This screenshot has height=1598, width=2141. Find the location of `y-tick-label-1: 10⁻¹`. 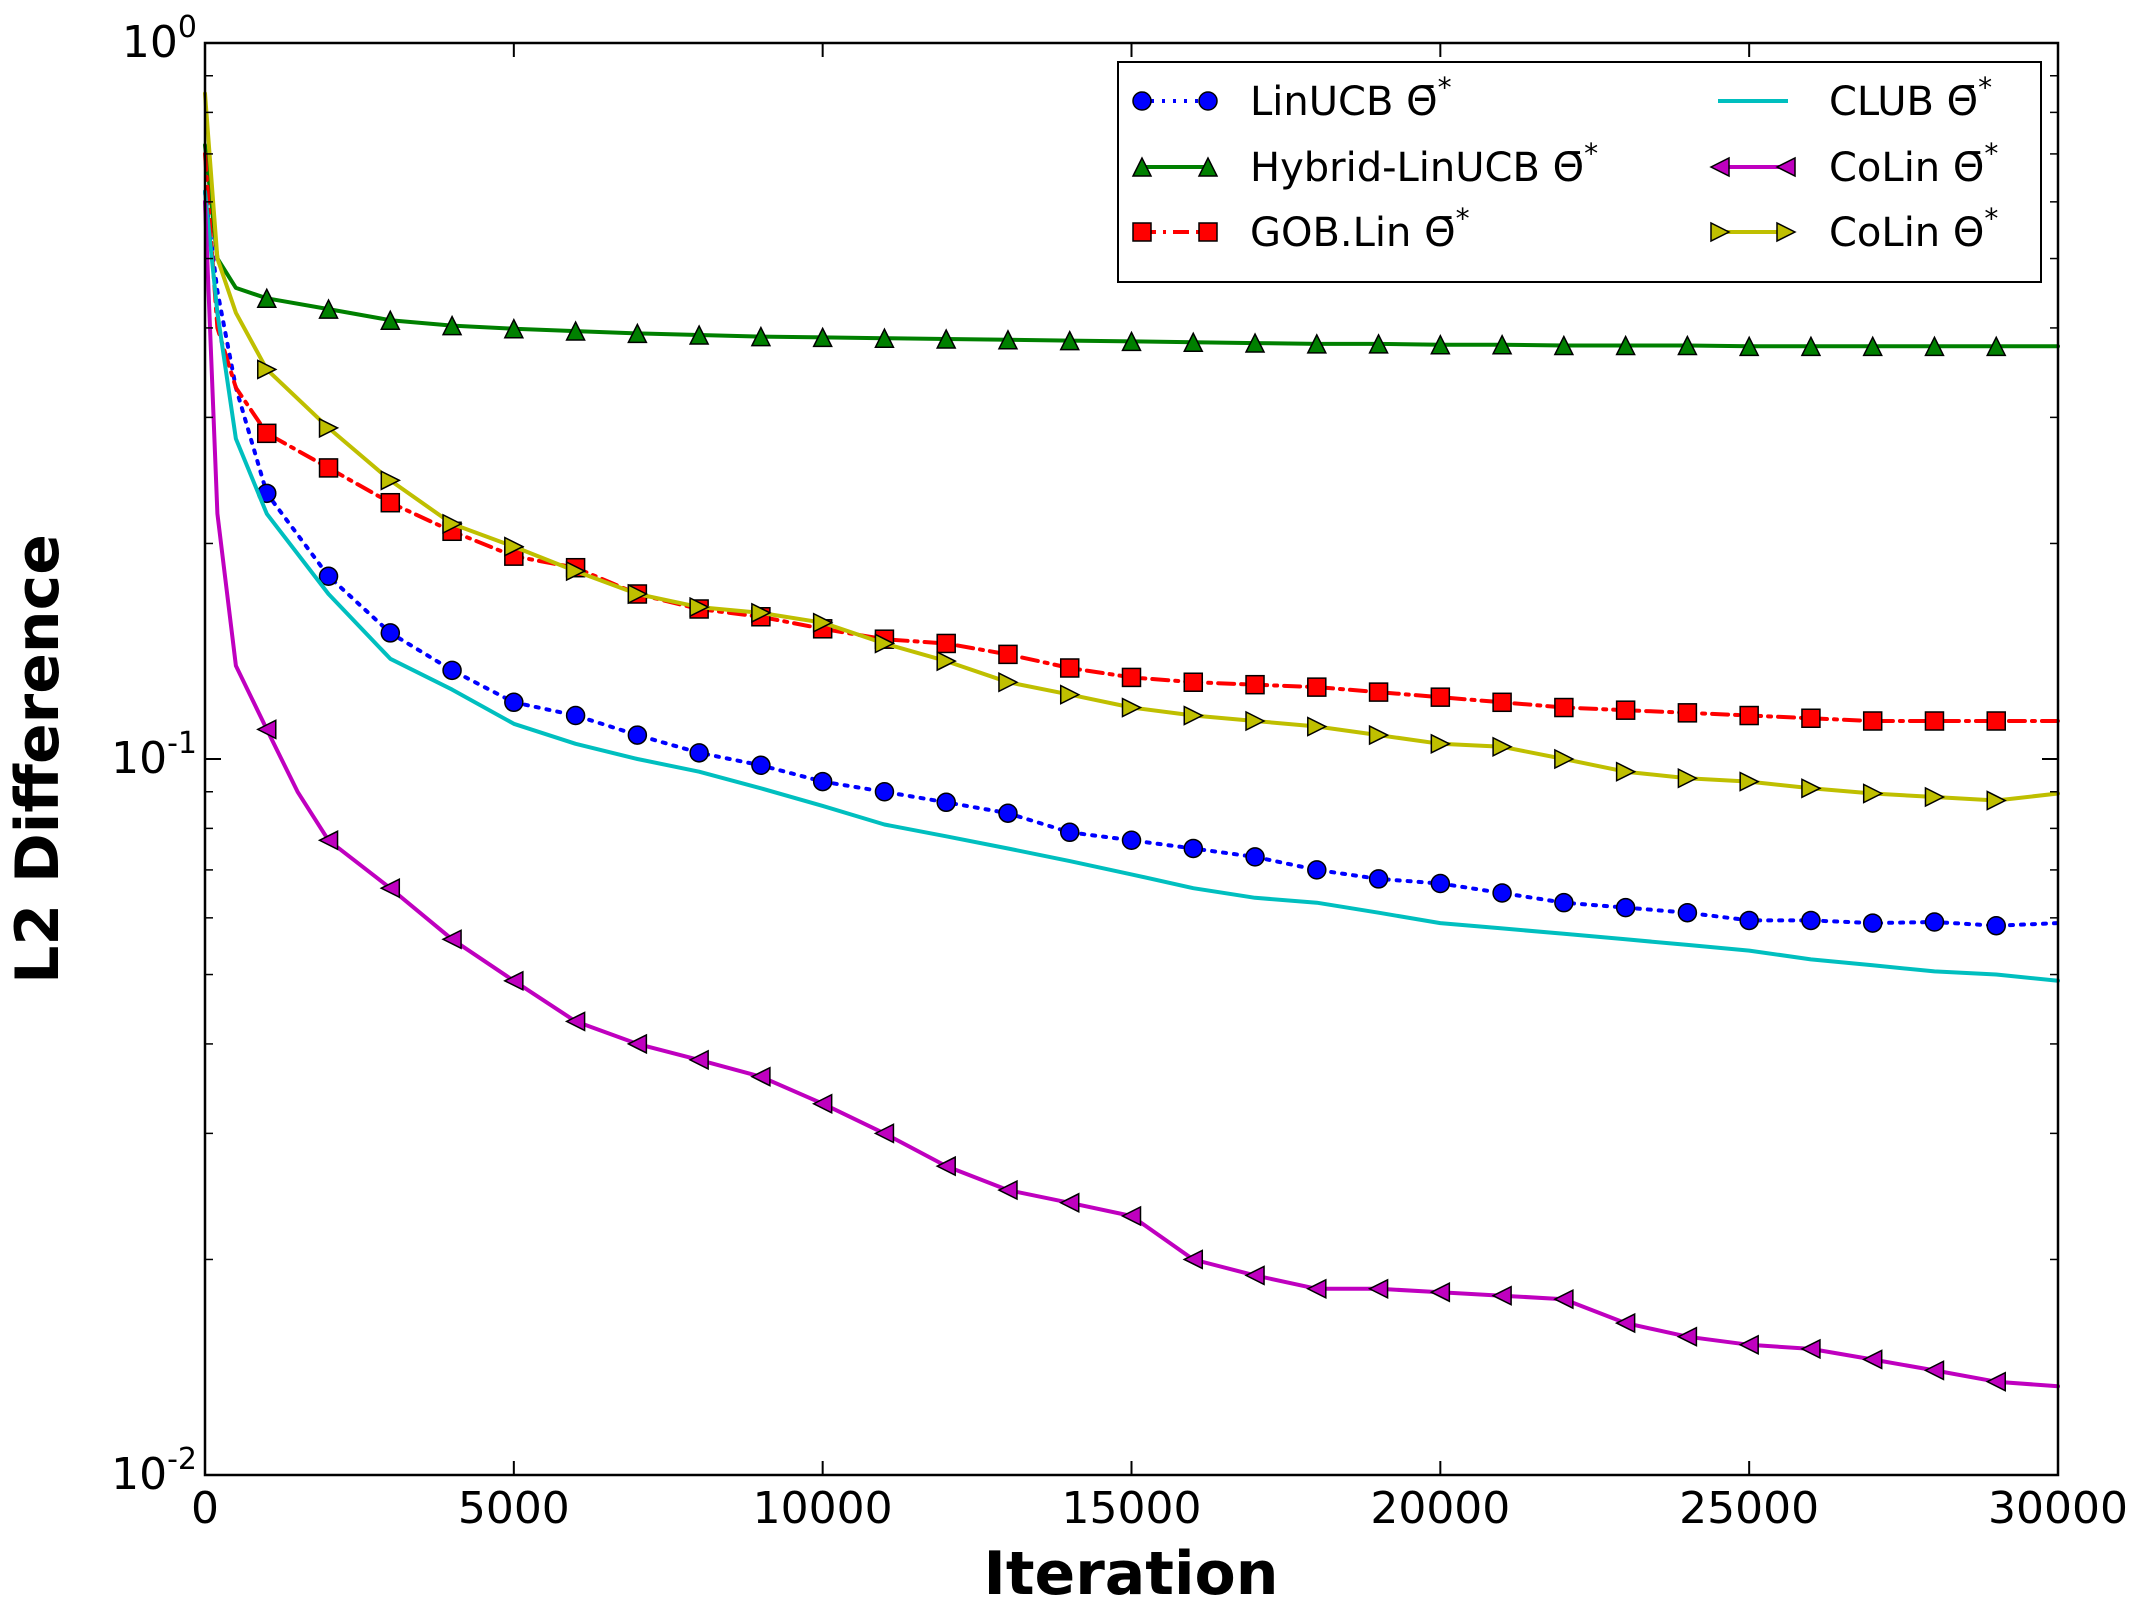

y-tick-label-1: 10⁻¹ is located at coordinates (154, 755).